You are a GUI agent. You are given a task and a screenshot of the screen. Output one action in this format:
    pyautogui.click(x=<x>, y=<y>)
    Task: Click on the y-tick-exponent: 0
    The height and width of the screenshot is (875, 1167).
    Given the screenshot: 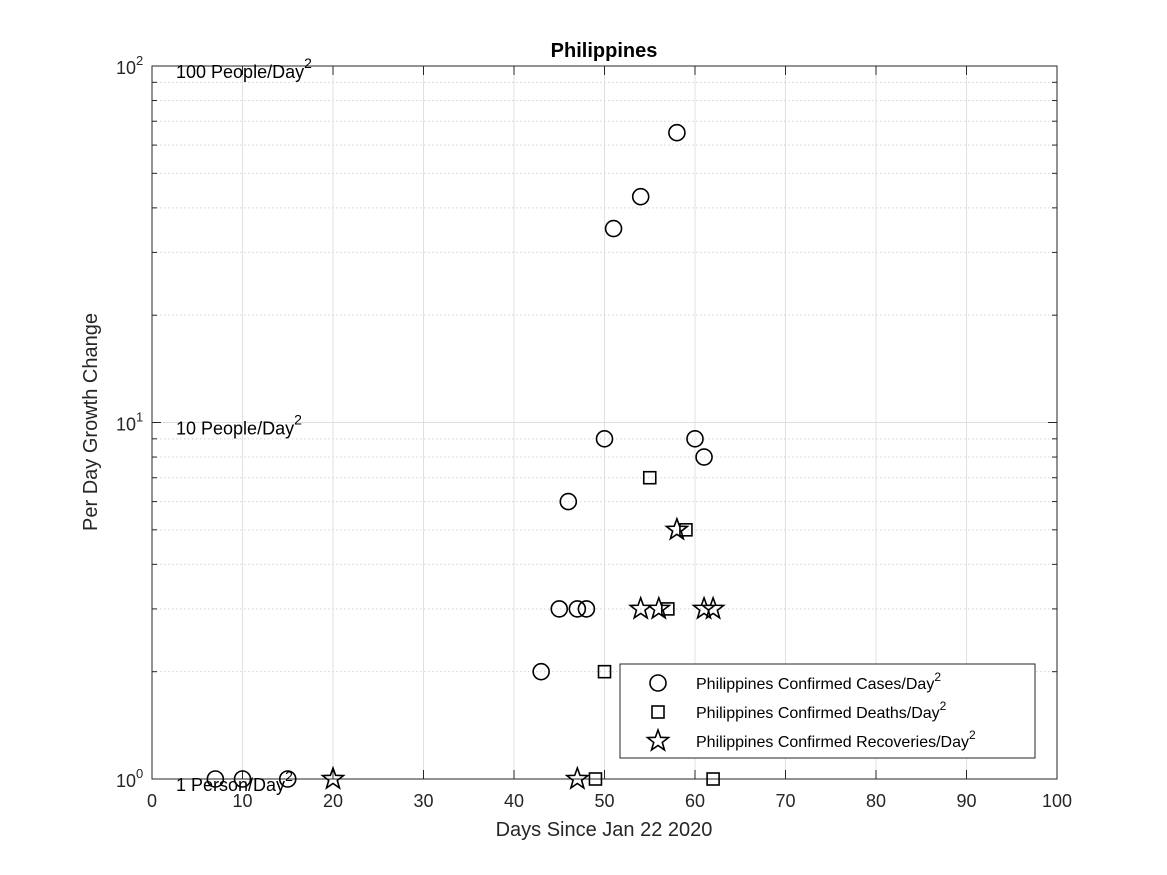 What is the action you would take?
    pyautogui.click(x=139, y=773)
    